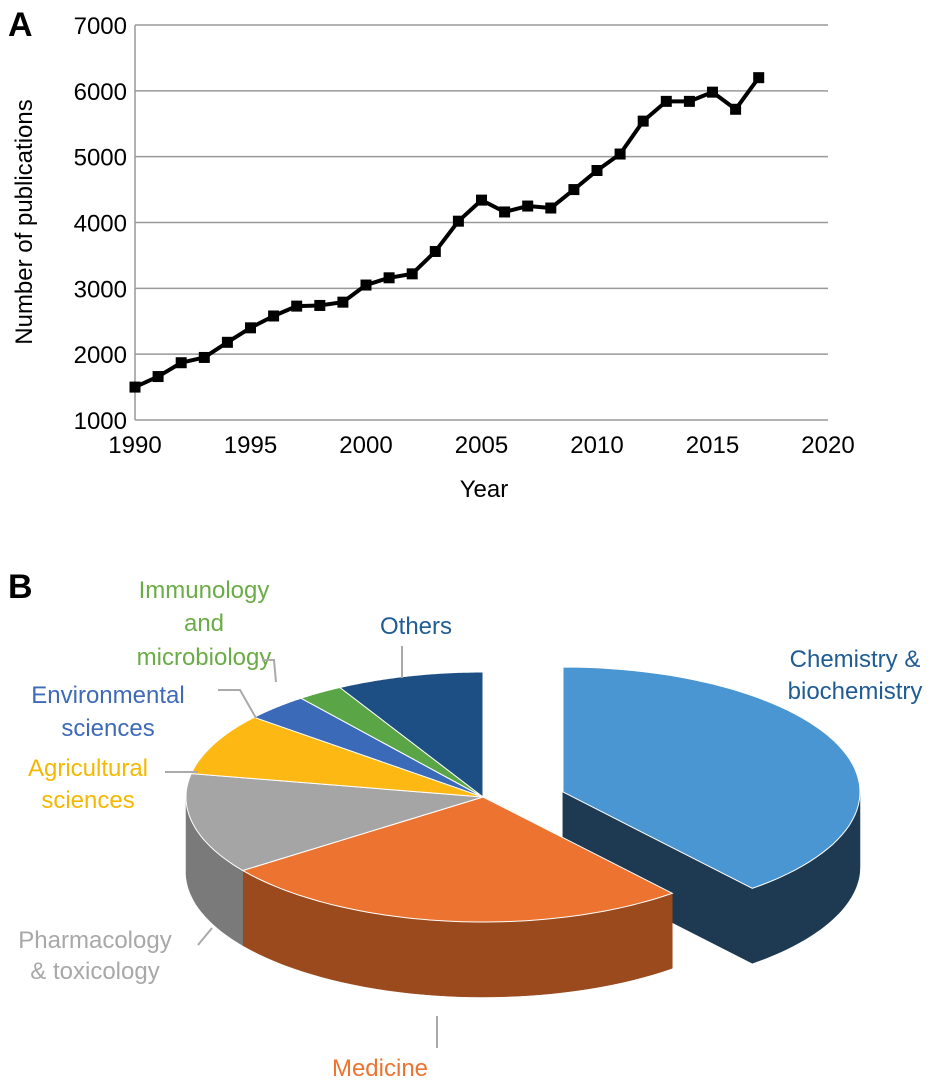  Describe the element at coordinates (205, 936) in the screenshot. I see `leader-pharmacology` at that location.